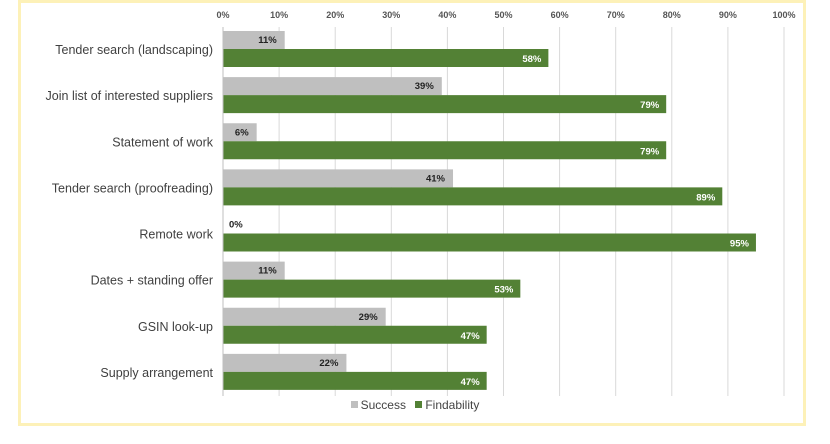 This screenshot has height=444, width=830. Describe the element at coordinates (369, 317) in the screenshot. I see `data-label-success: 29%` at that location.